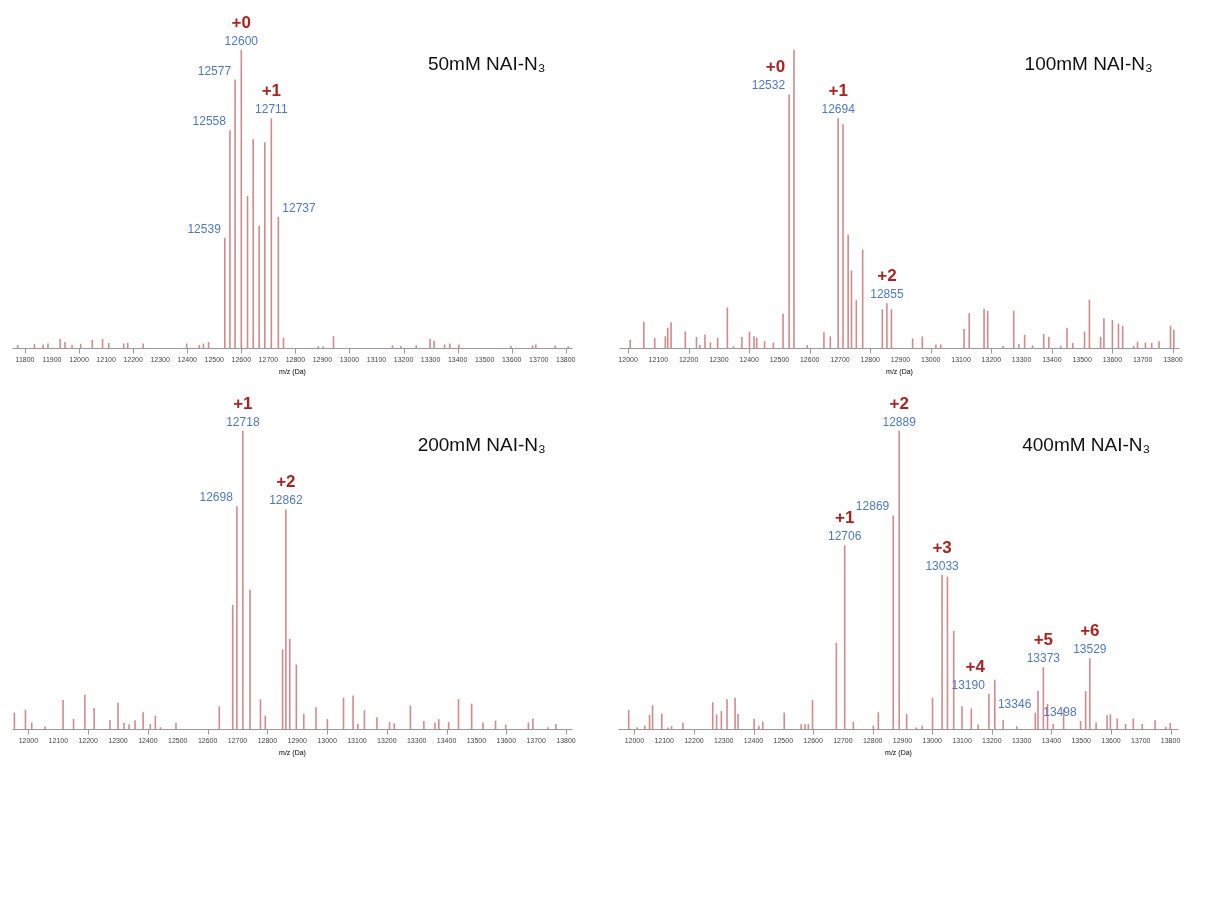  Describe the element at coordinates (975, 667) in the screenshot. I see `annotation: +4` at that location.